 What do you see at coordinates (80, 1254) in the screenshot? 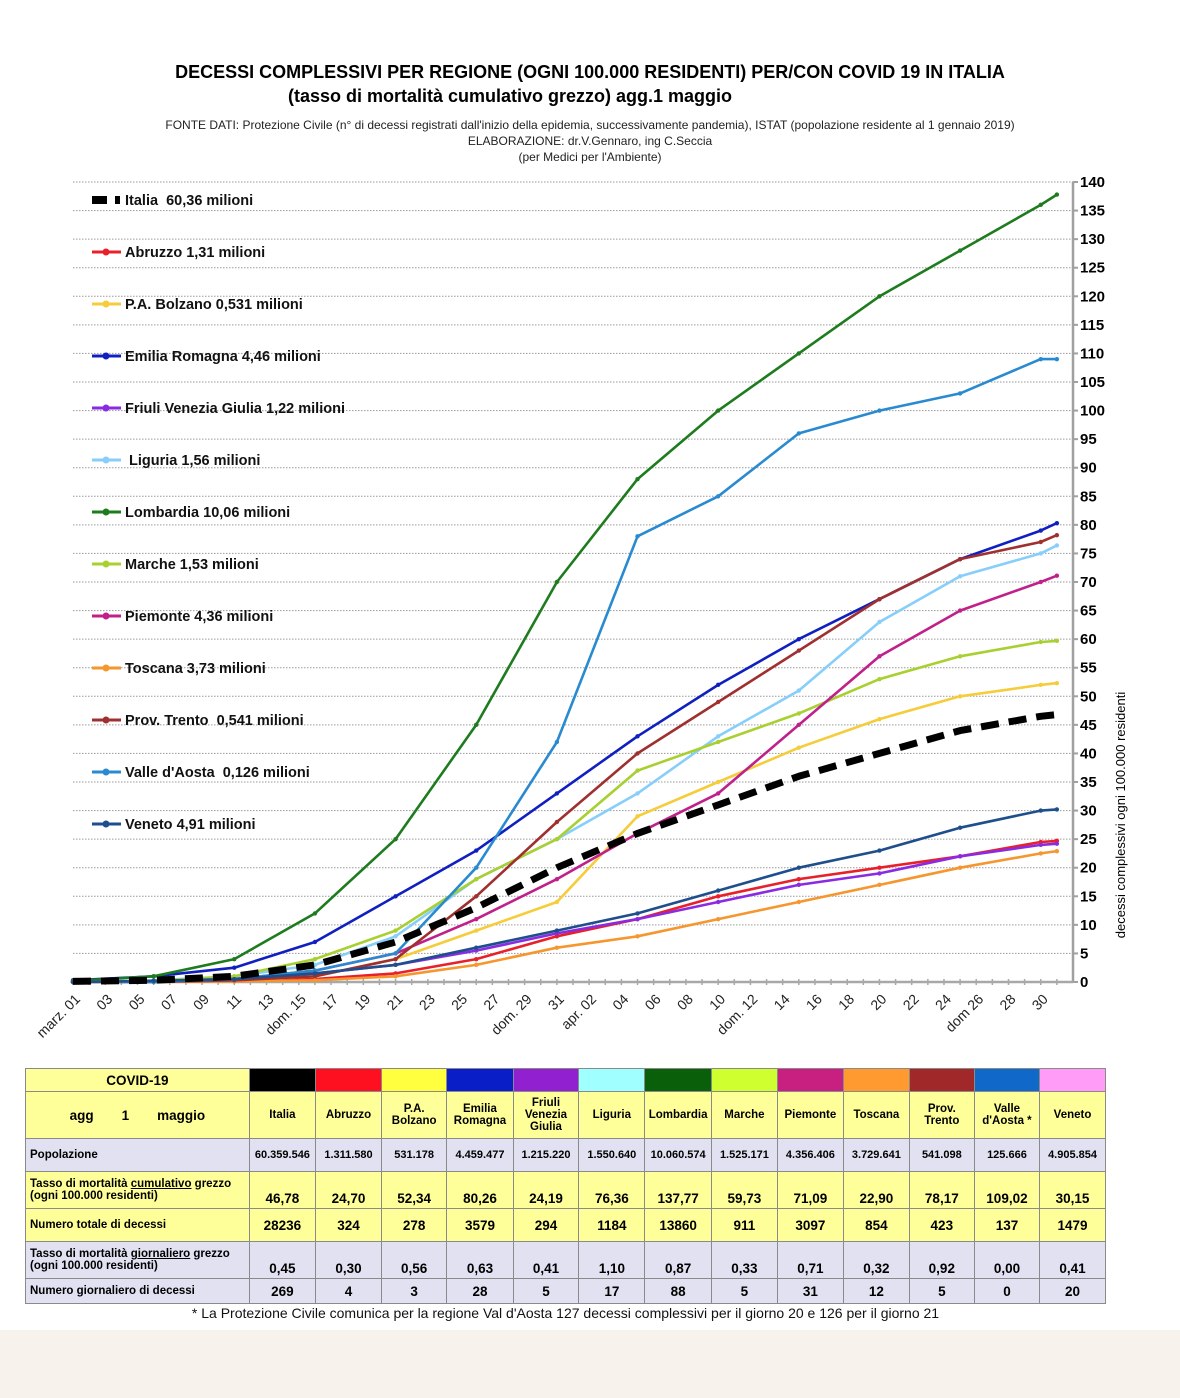
I see `row-label-part: Tasso di mortalità` at bounding box center [80, 1254].